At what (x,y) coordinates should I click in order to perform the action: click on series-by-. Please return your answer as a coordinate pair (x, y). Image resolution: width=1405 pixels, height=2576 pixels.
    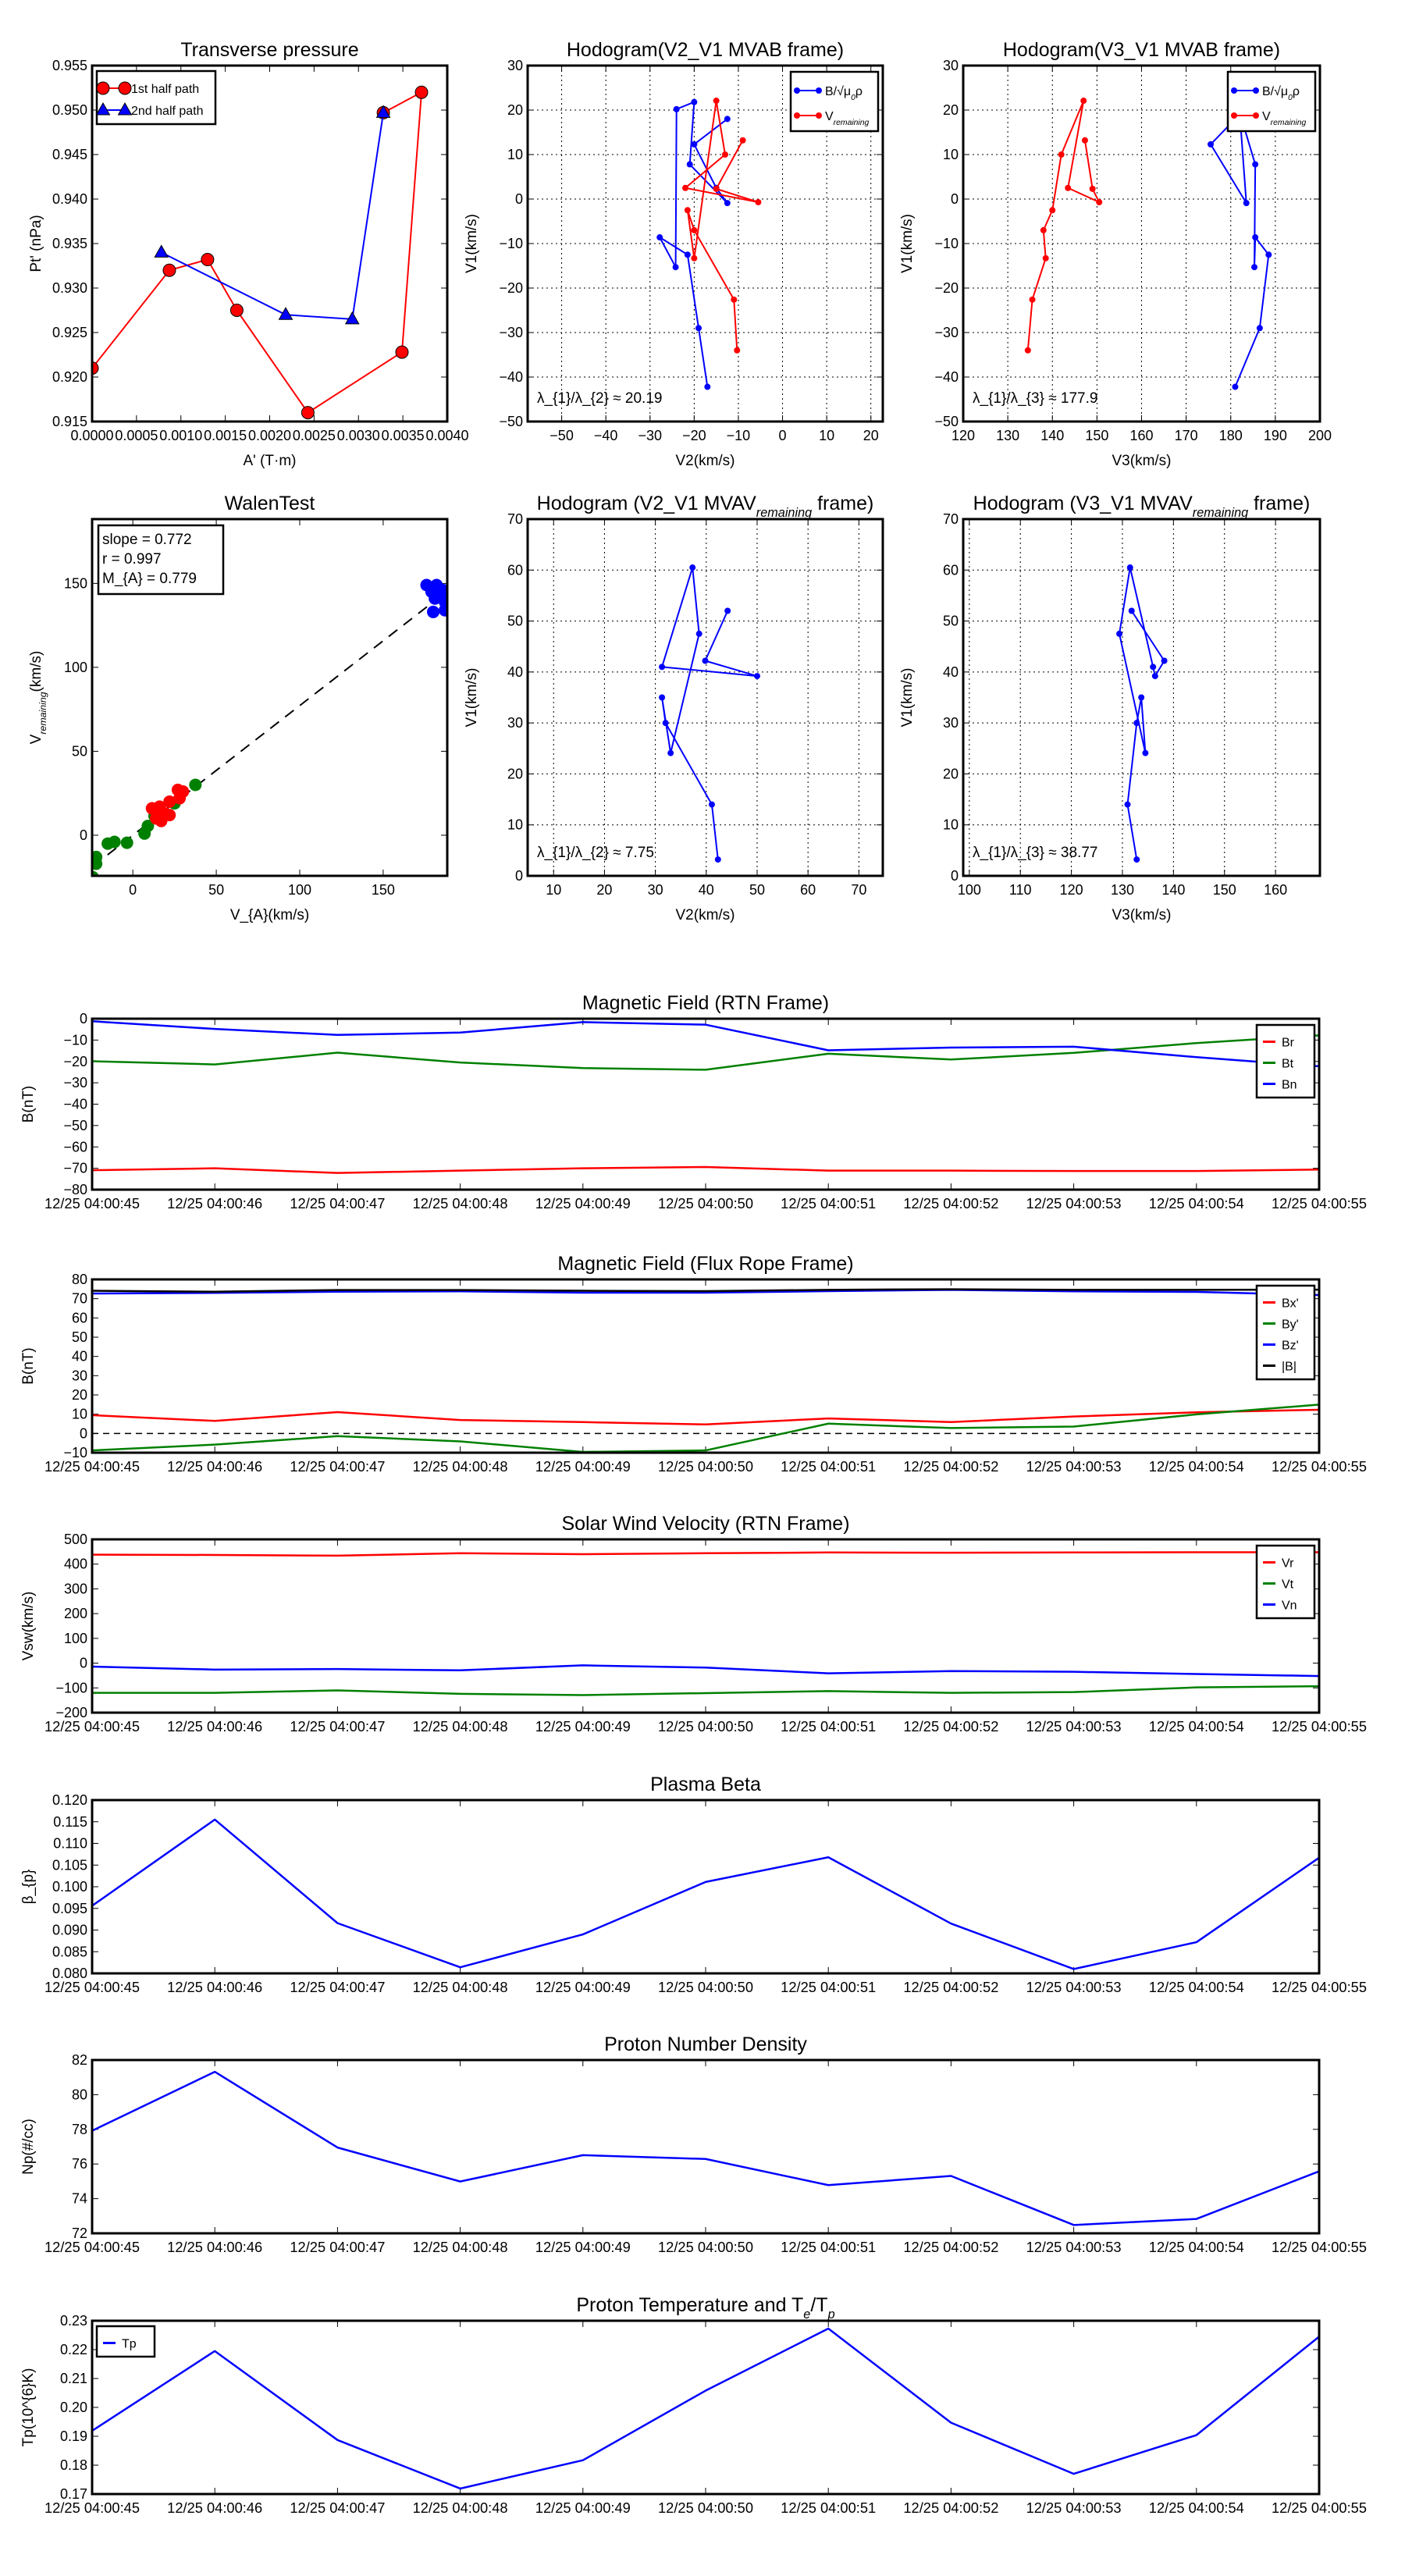
    Looking at the image, I should click on (706, 1428).